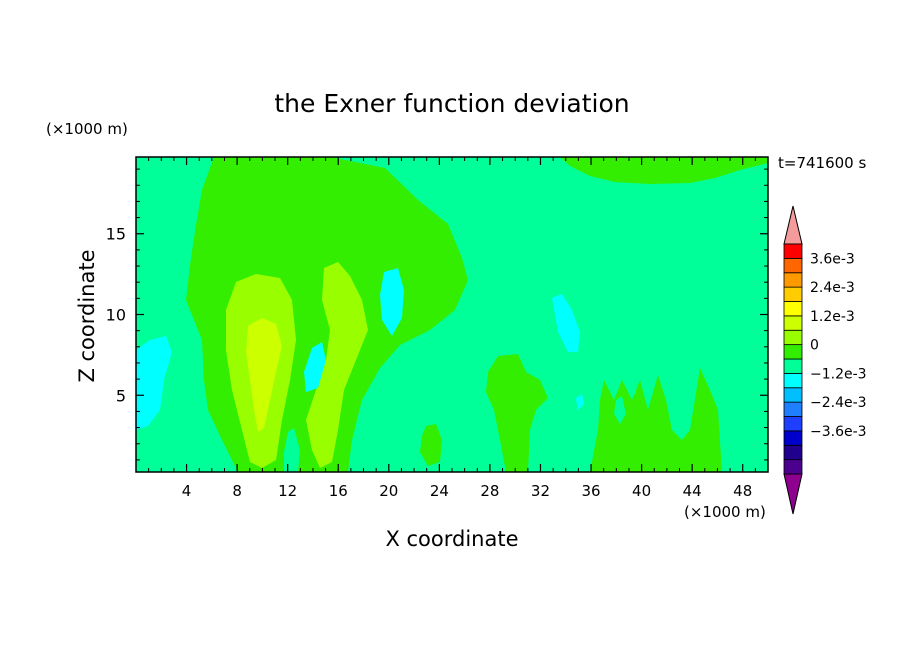 Image resolution: width=904 pixels, height=654 pixels. I want to click on x-tick-label: 20, so click(388, 491).